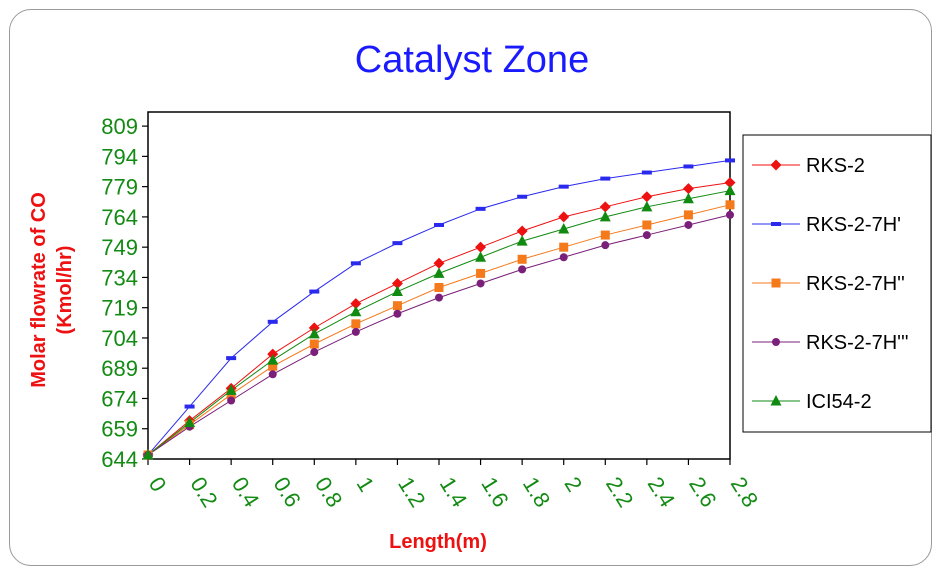 The width and height of the screenshot is (941, 574). Describe the element at coordinates (245, 491) in the screenshot. I see `x-tick-label: 0.4` at that location.